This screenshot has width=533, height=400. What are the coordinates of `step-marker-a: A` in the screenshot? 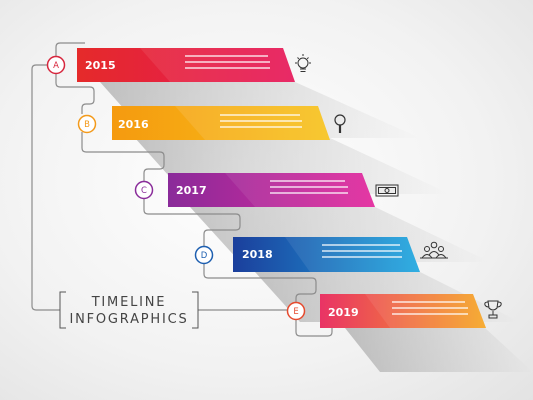 It's located at (56, 65).